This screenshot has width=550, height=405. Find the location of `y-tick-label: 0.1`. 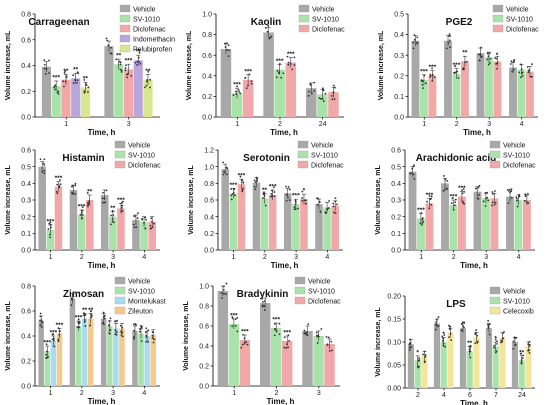

y-tick-label: 0.1 is located at coordinates (26, 234).